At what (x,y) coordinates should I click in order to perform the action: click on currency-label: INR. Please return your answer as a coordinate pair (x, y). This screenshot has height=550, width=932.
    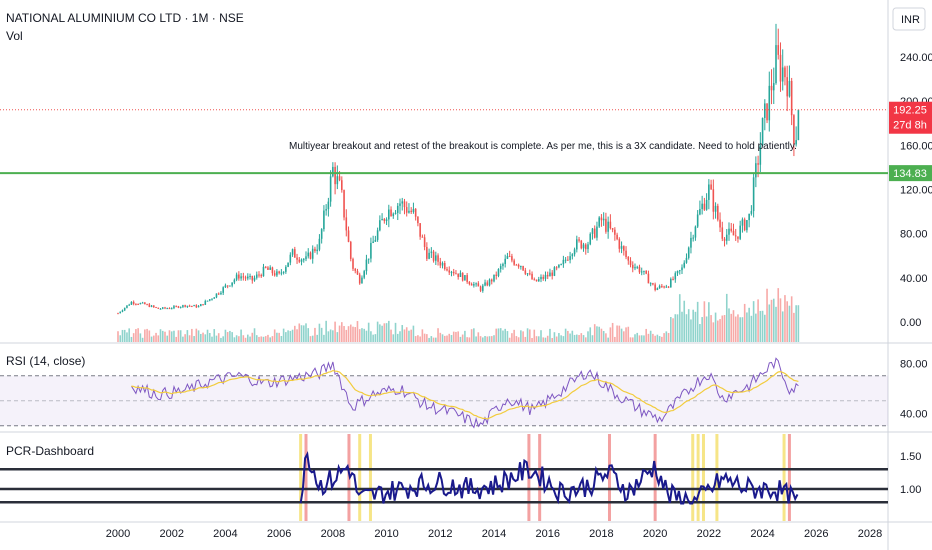
    Looking at the image, I should click on (910, 20).